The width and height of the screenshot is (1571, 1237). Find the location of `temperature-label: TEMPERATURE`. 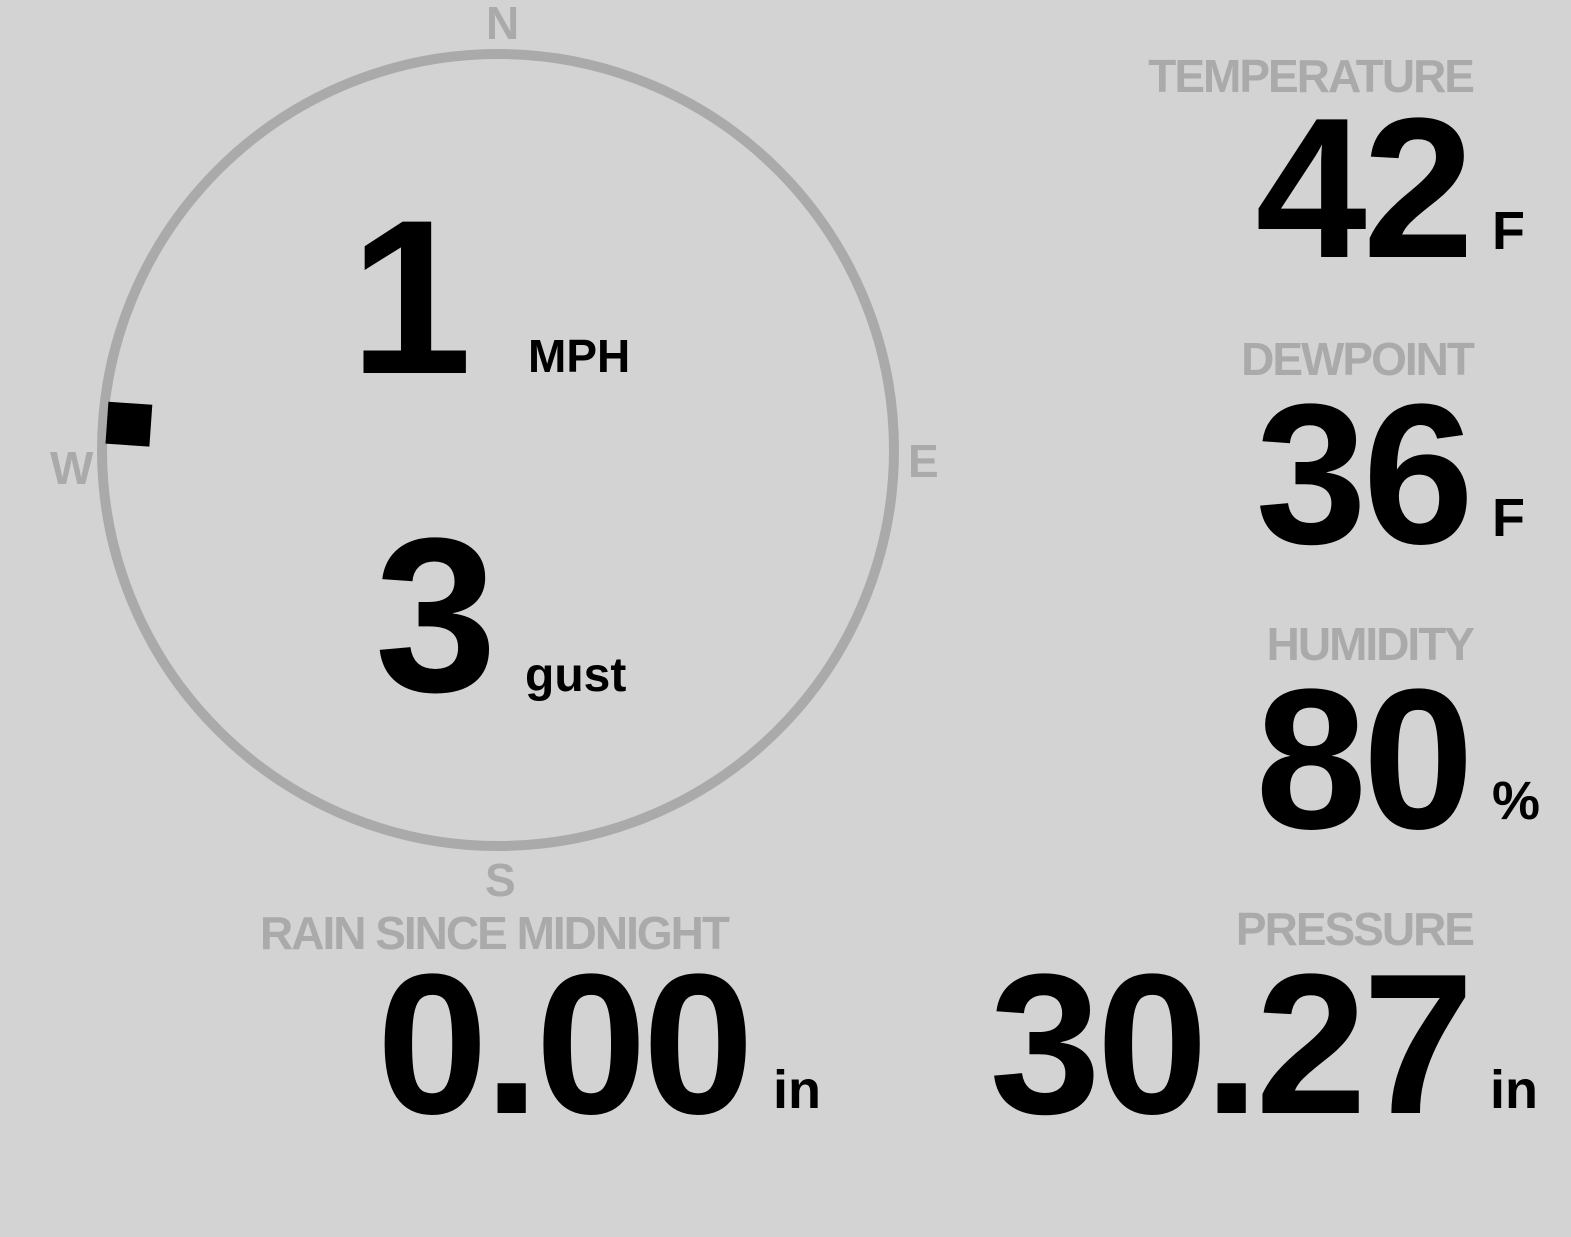

temperature-label: TEMPERATURE is located at coordinates (1311, 76).